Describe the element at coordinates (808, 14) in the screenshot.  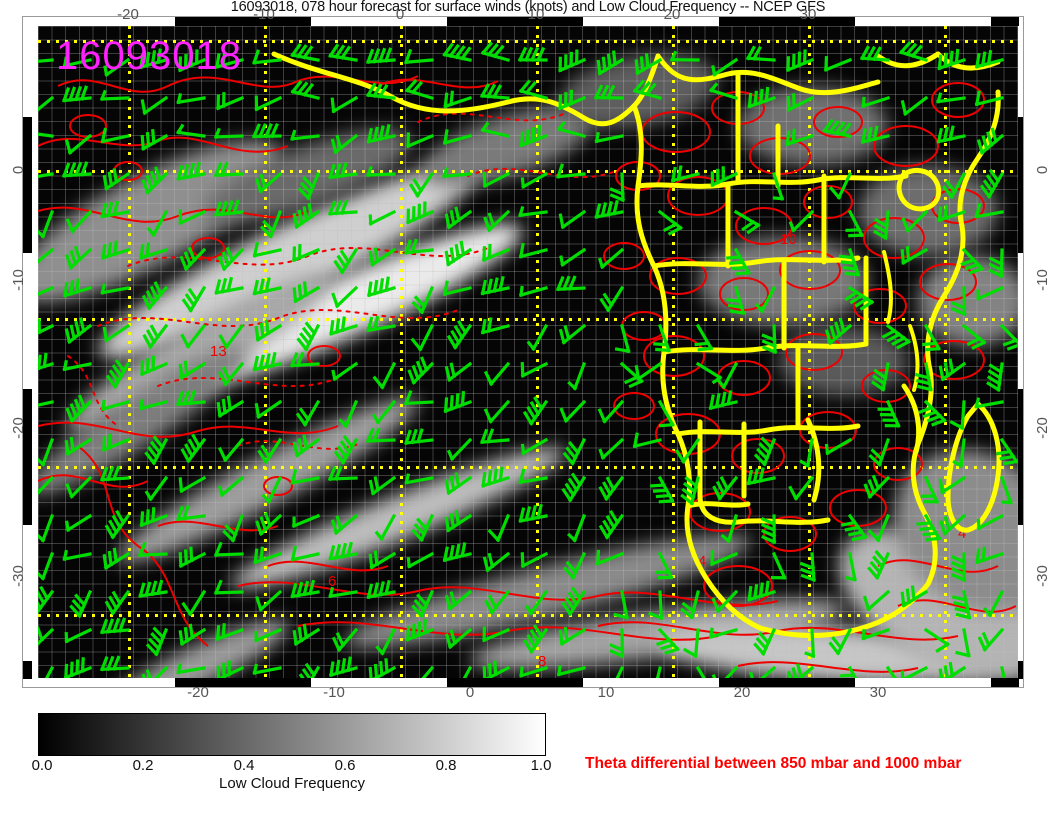
I see `xtick-top-5: 30` at that location.